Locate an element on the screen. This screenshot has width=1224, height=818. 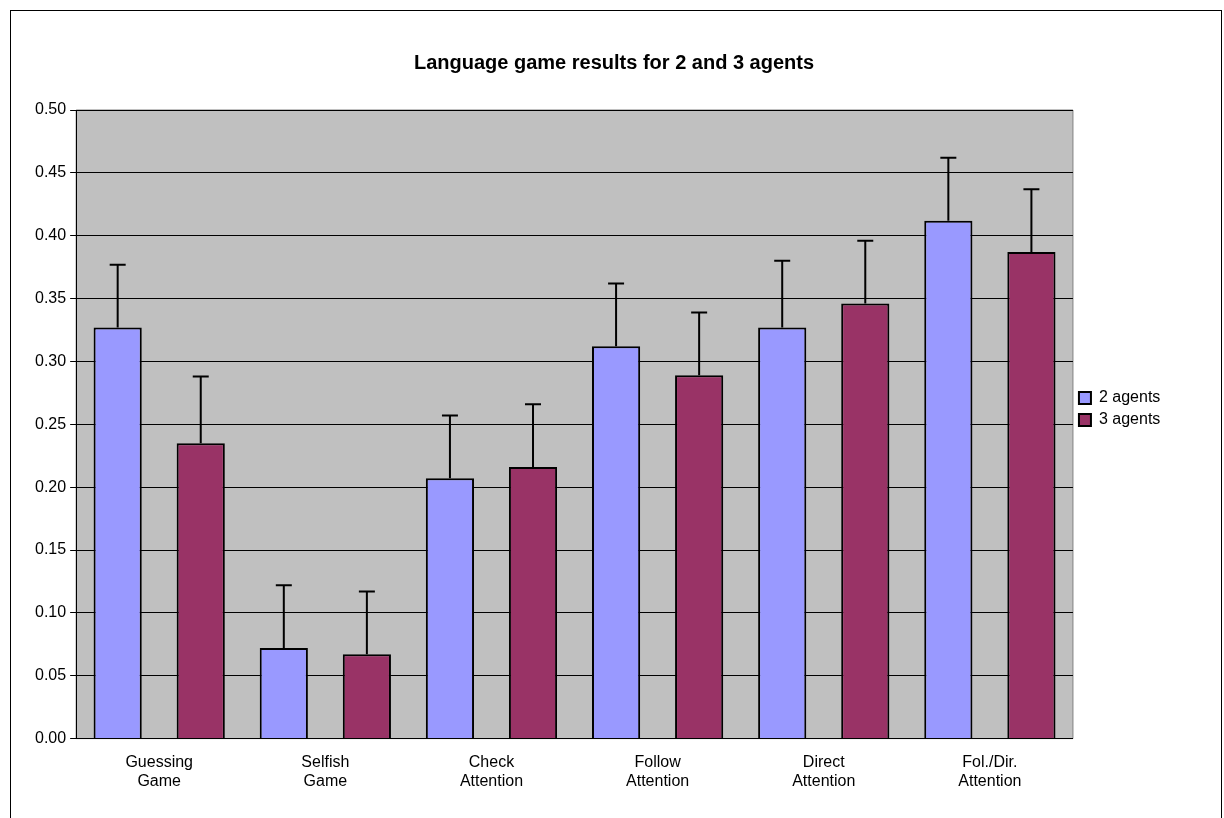
legend-label: 2 agents is located at coordinates (1143, 397).